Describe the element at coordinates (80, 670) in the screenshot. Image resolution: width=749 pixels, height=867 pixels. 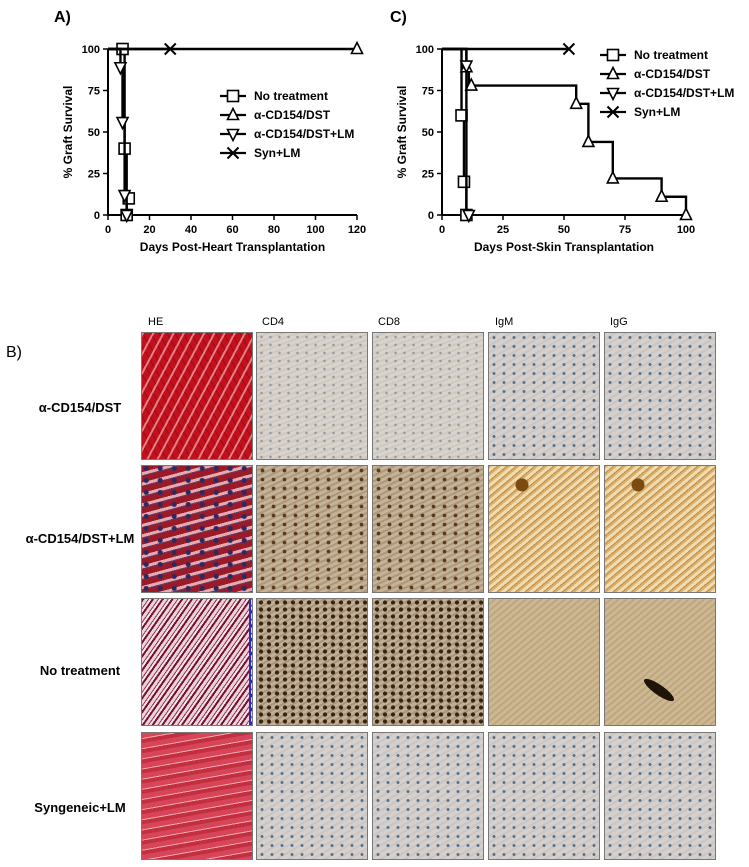
I see `row-label-no-treatment: No treatment` at that location.